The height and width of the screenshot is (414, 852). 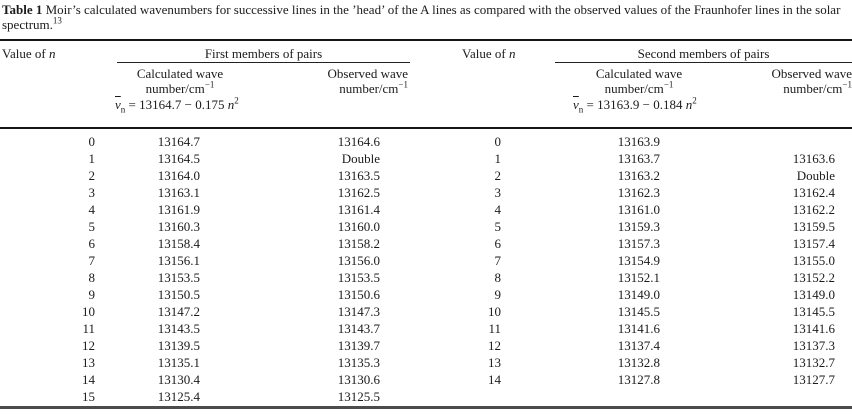 What do you see at coordinates (498, 243) in the screenshot?
I see `n-value-cell: 6` at bounding box center [498, 243].